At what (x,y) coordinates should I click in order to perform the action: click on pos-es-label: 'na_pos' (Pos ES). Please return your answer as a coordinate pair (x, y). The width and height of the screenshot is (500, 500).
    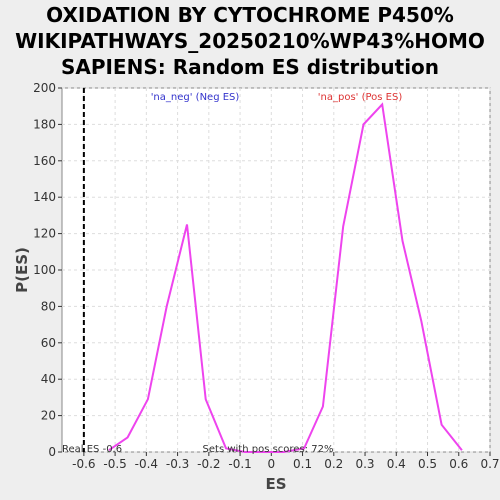
    Looking at the image, I should click on (360, 97).